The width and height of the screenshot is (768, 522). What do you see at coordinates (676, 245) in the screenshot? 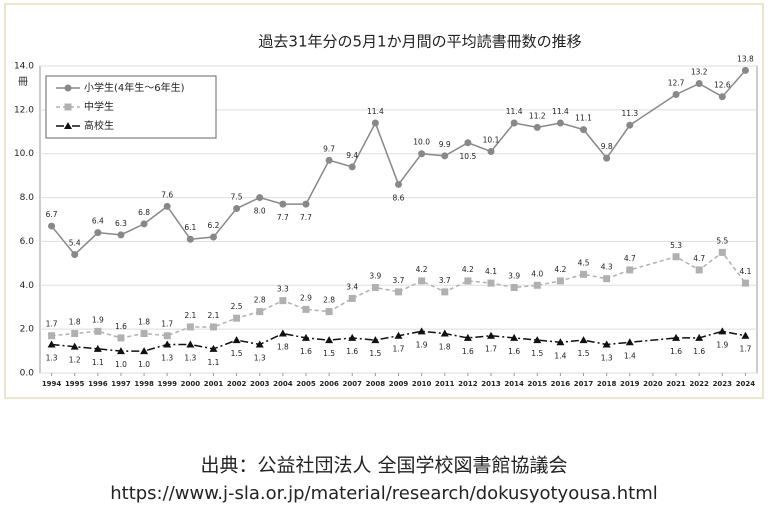
I see `value-label: 5.3` at bounding box center [676, 245].